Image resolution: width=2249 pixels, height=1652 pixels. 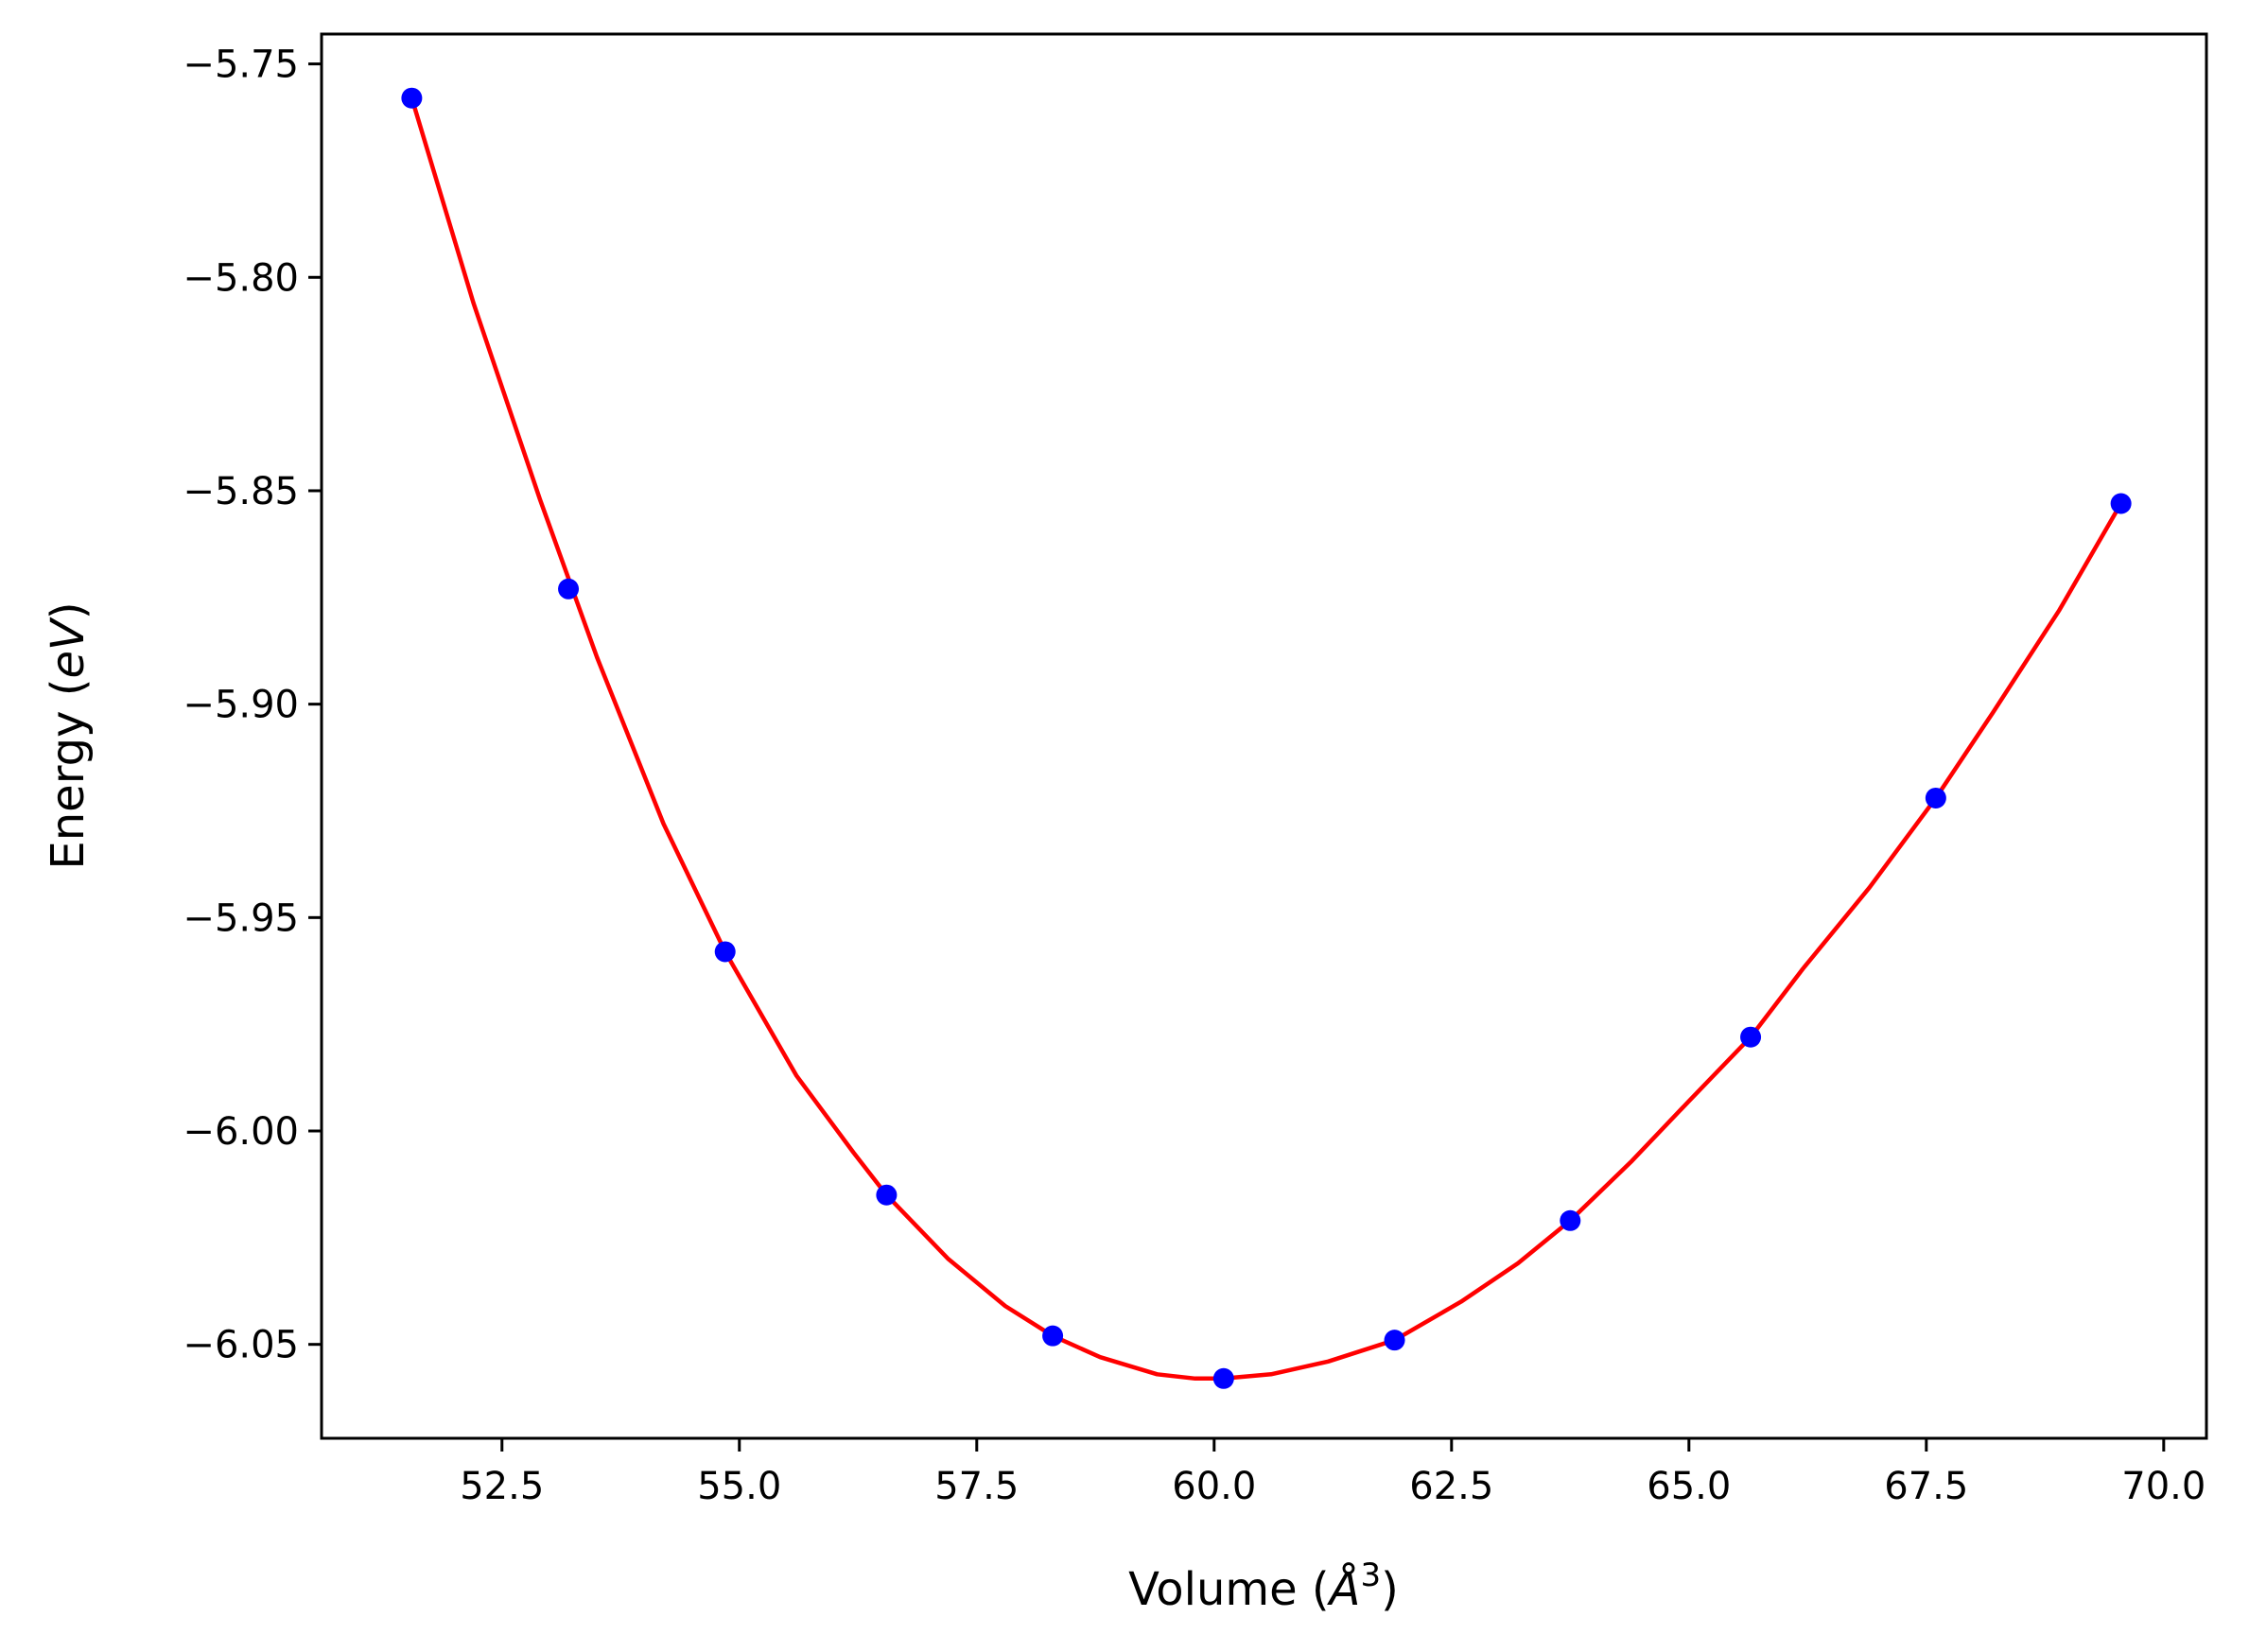 I want to click on x-tick-label: 60.0, so click(x=1214, y=1487).